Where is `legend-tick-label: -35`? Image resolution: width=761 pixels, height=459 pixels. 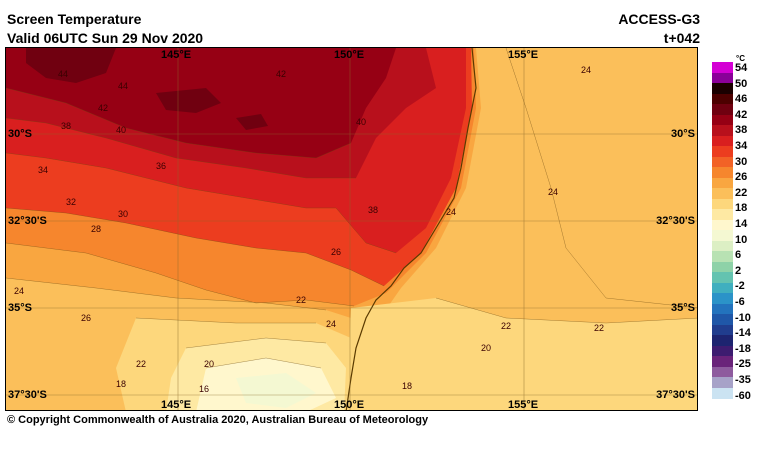 legend-tick-label: -35 is located at coordinates (743, 380).